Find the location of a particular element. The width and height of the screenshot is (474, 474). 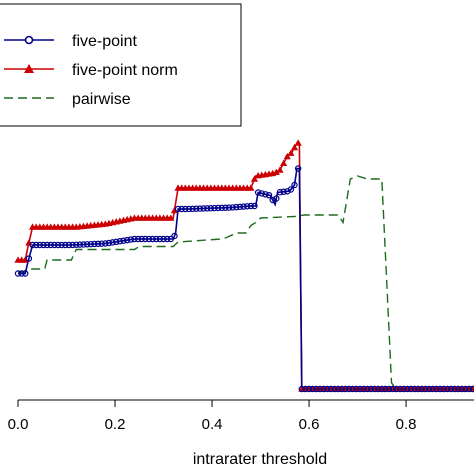

legend-item: pairwise is located at coordinates (67, 99).